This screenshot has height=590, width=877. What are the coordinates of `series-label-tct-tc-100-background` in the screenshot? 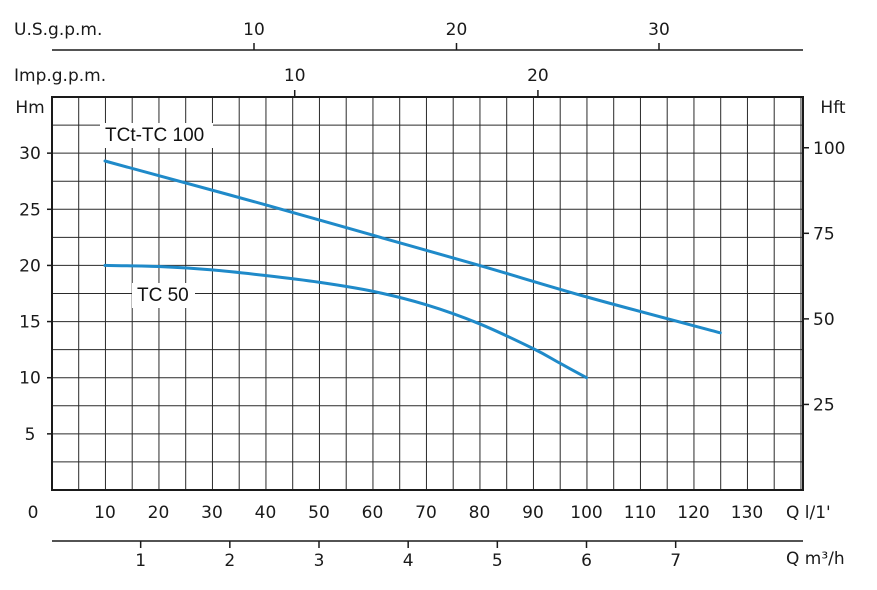 It's located at (156, 135).